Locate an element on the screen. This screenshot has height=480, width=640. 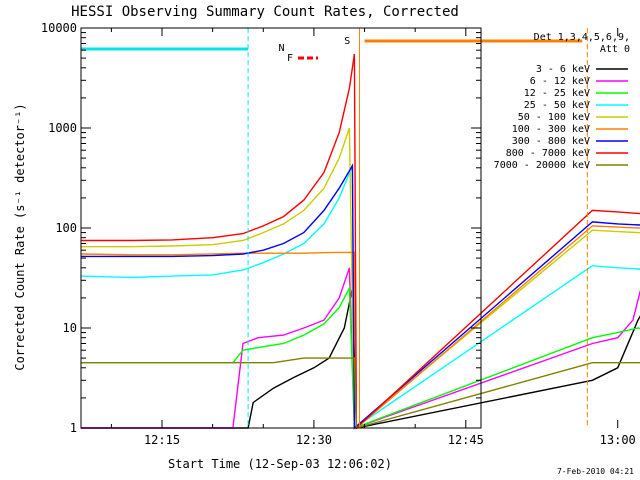
flare-label: F is located at coordinates (290, 58).